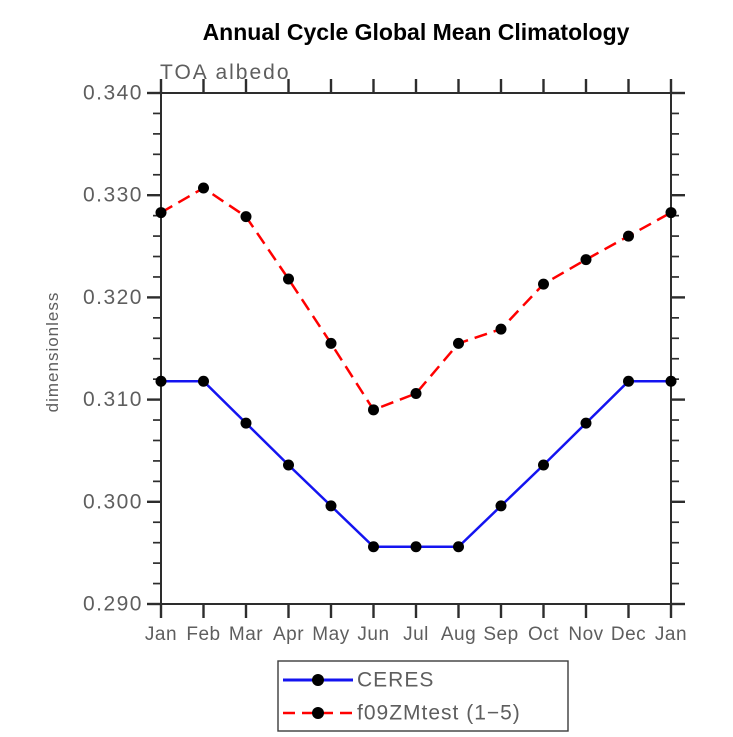 The image size is (733, 737). Describe the element at coordinates (113, 399) in the screenshot. I see `y-tick-label: 0.310` at that location.